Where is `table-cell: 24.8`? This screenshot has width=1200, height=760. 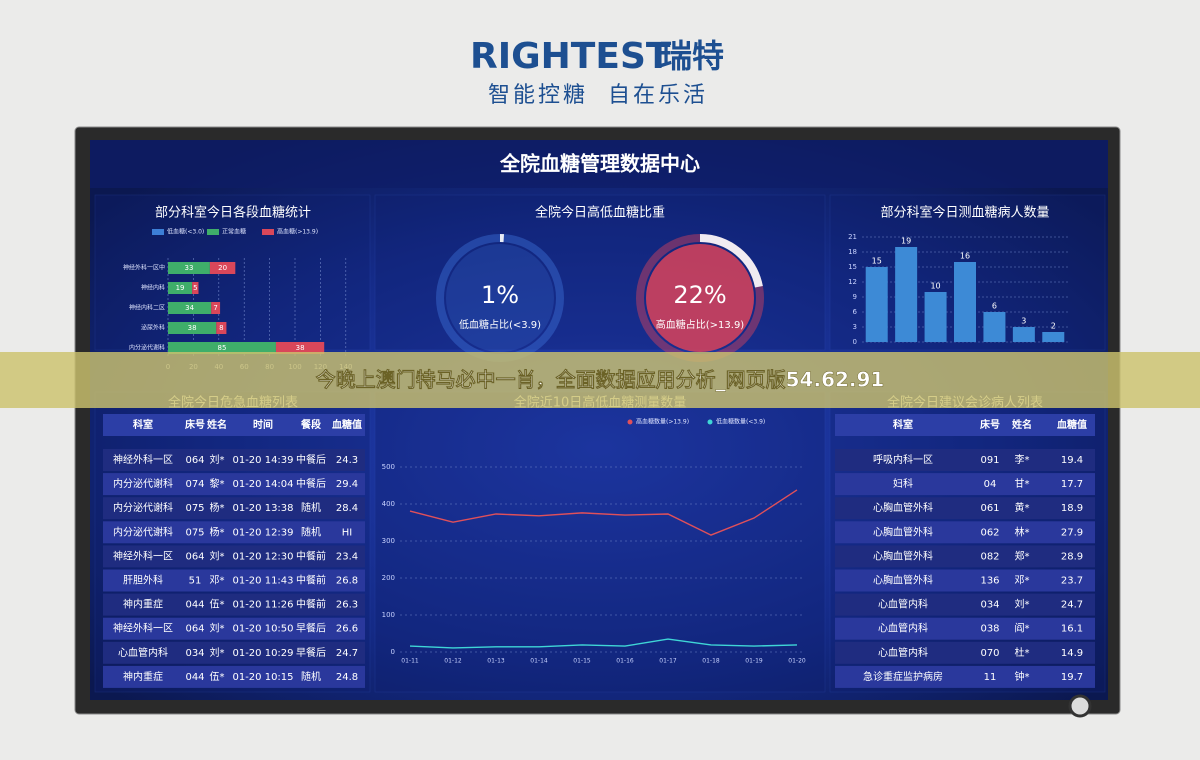
table-cell: 24.8 is located at coordinates (347, 677).